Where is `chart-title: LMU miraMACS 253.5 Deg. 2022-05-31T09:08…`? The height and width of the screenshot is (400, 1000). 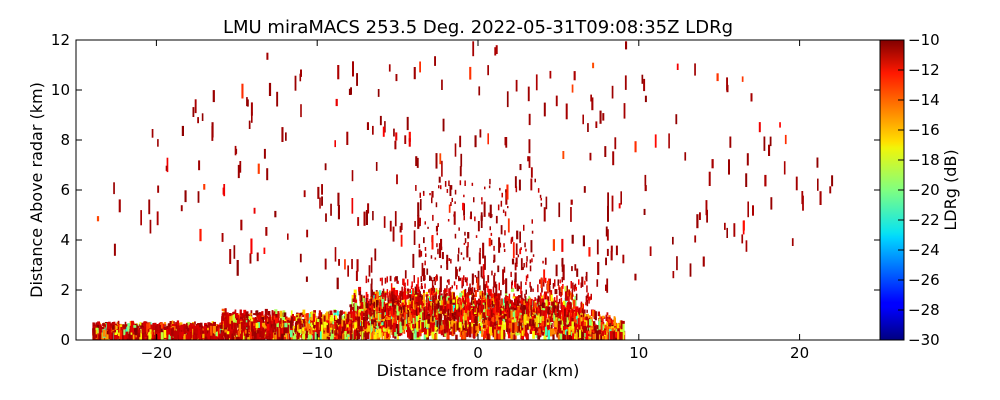
chart-title: LMU miraMACS 253.5 Deg. 2022-05-31T09:08… is located at coordinates (478, 27).